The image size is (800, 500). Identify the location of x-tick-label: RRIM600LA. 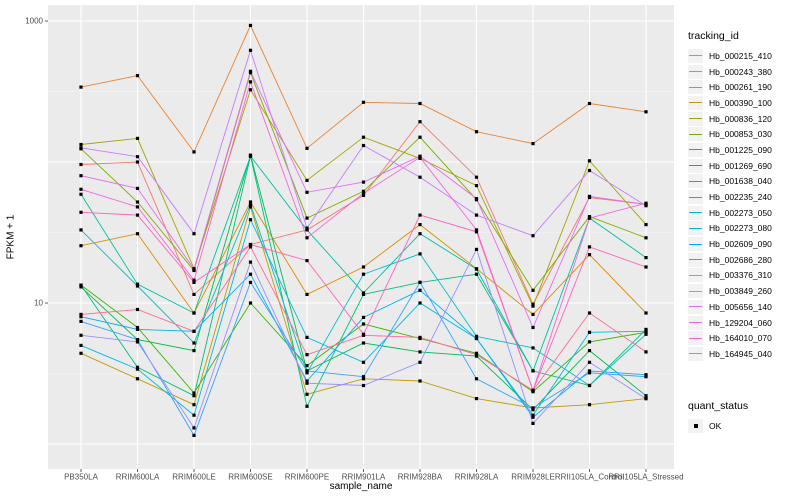
(138, 477).